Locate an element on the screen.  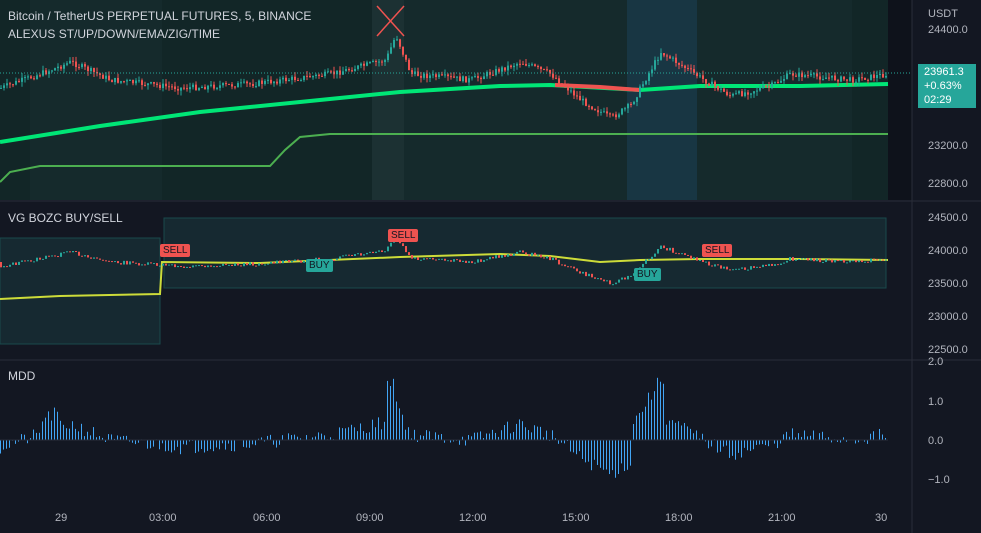
main-axis-label: 22800.0 is located at coordinates (948, 184).